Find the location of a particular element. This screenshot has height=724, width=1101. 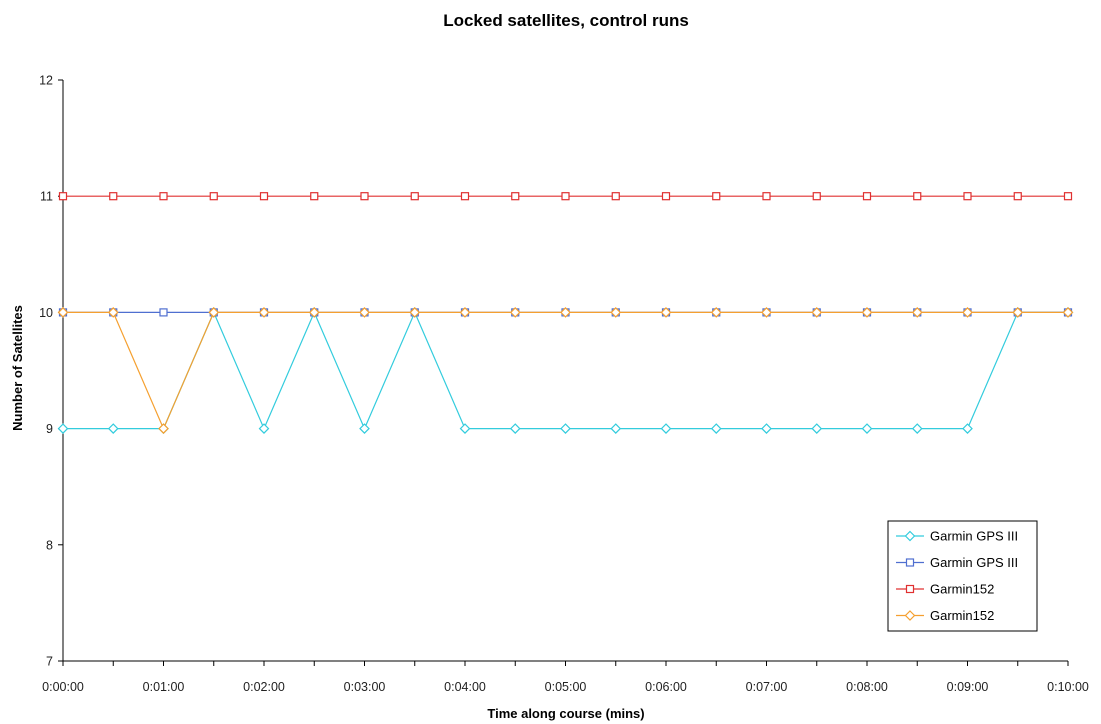

x-tick-label: 0:03:00 is located at coordinates (365, 687).